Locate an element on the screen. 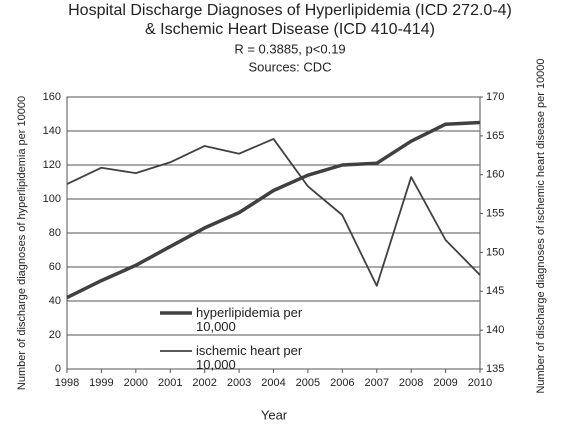 Image resolution: width=580 pixels, height=434 pixels. x-tick-label: 2002 is located at coordinates (204, 383).